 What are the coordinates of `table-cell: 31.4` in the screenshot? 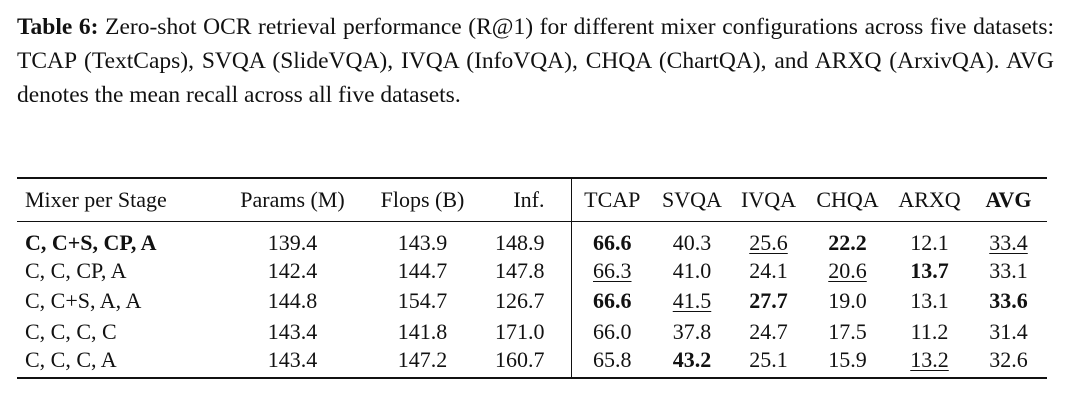 It's located at (1008, 331).